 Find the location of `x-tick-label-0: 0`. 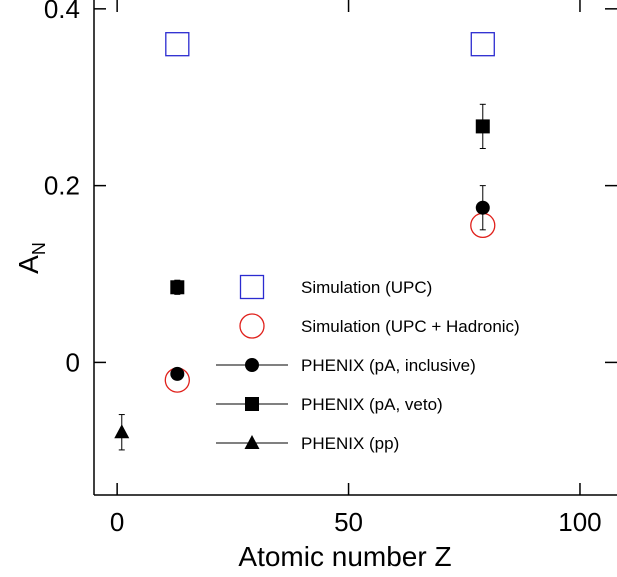

x-tick-label-0: 0 is located at coordinates (117, 522).